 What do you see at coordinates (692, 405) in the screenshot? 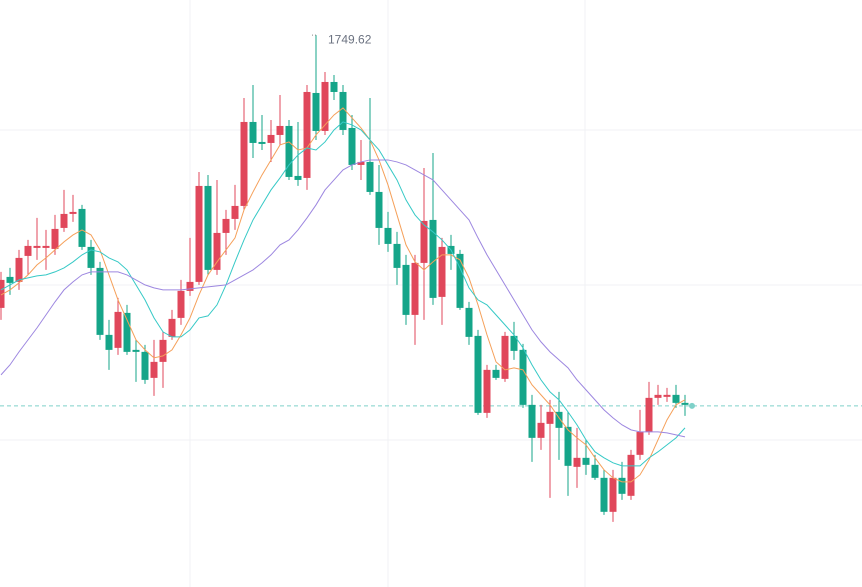
I see `current-price-dot` at bounding box center [692, 405].